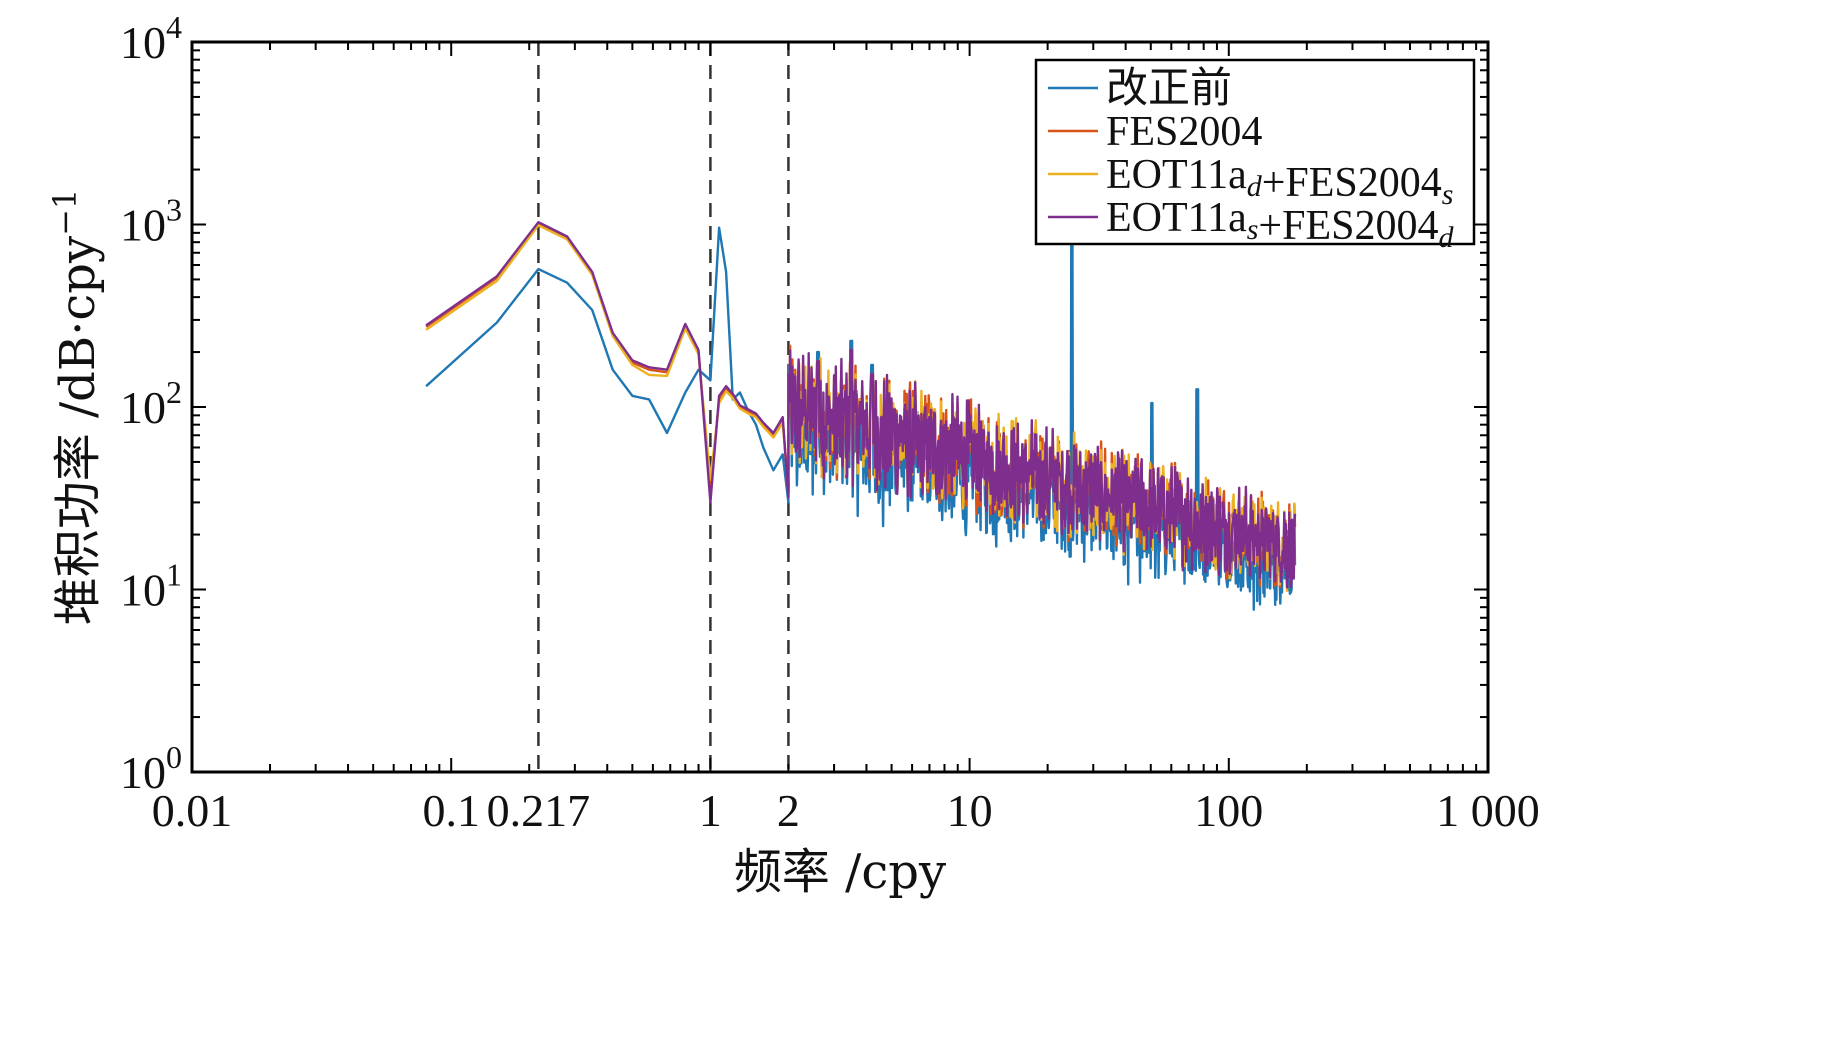 The image size is (1843, 1063). What do you see at coordinates (663, 407) in the screenshot?
I see `reference-lines` at bounding box center [663, 407].